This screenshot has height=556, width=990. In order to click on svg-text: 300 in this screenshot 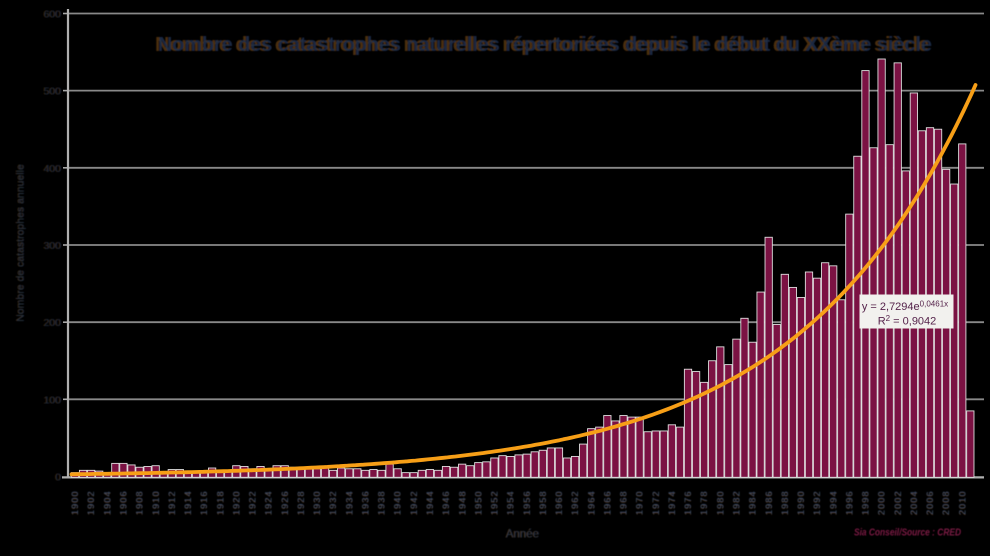, I will do `click(52, 246)`.